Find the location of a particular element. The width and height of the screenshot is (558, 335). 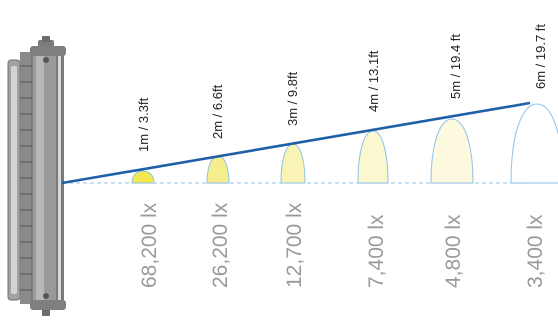

distance-label: 4m / 13.1ft is located at coordinates (373, 81).